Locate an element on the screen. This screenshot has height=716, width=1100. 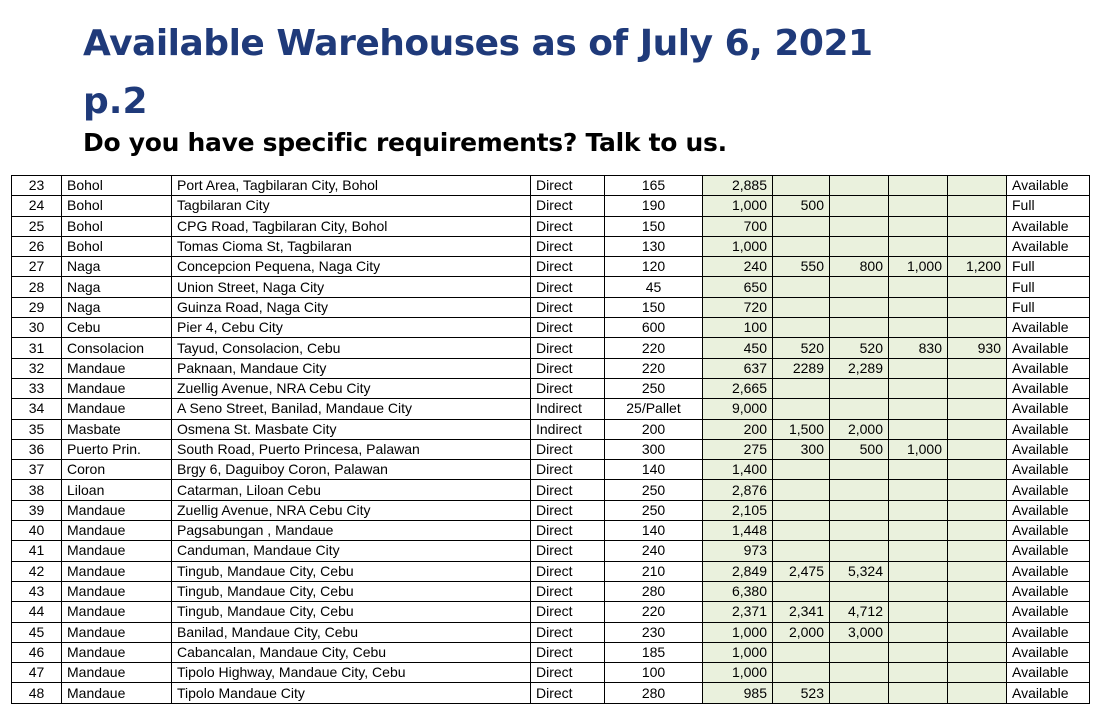
address-cell: Tomas Cioma St, Tagbilaran is located at coordinates (351, 246).